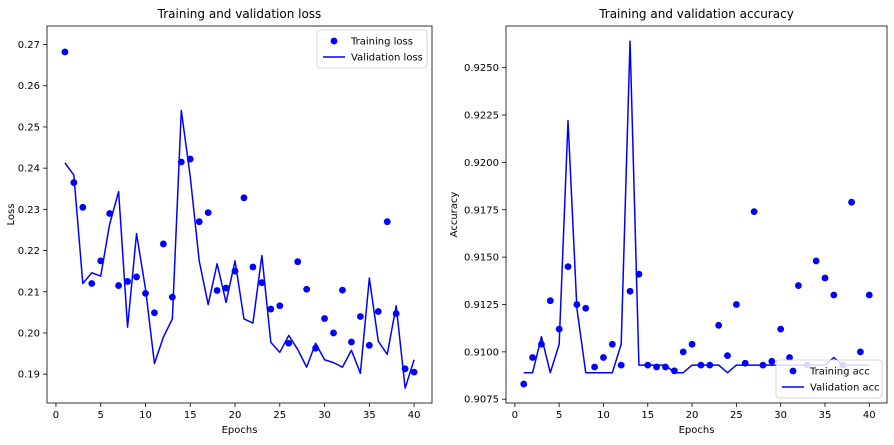 This screenshot has height=445, width=894. I want to click on y-tick-label: 0.25, so click(29, 127).